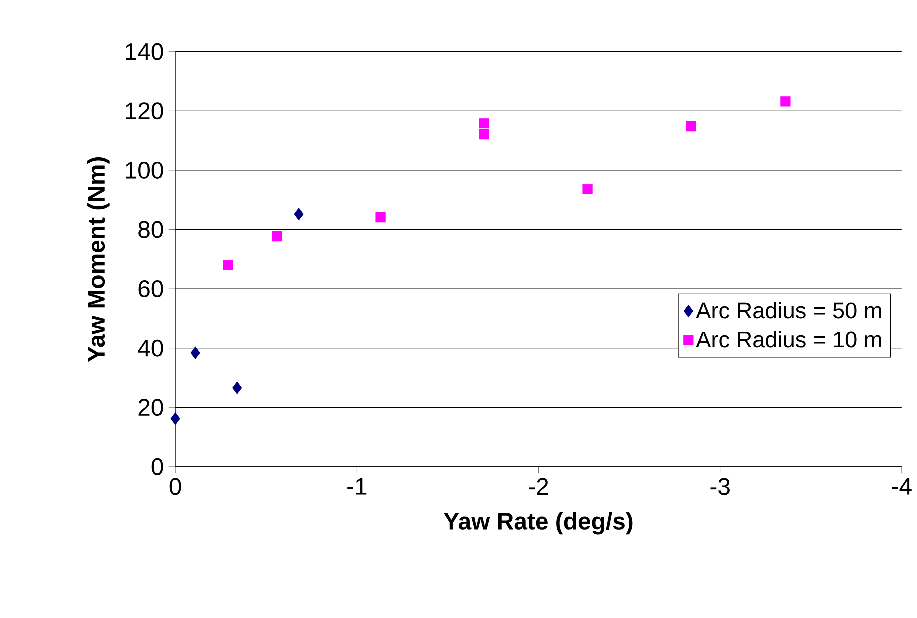  I want to click on x-tick-label: -3, so click(720, 487).